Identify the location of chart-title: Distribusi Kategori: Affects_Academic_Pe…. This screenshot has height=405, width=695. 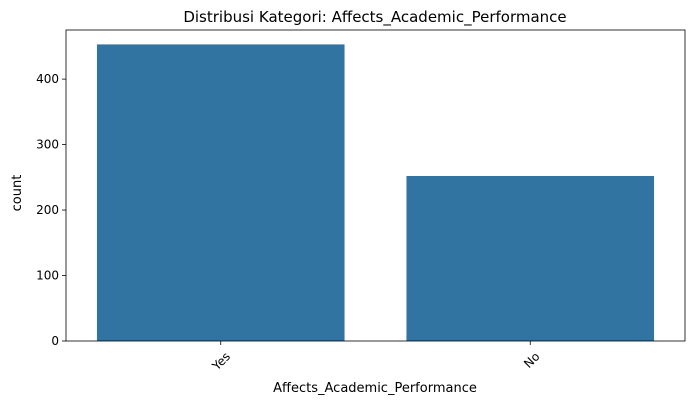
(374, 17).